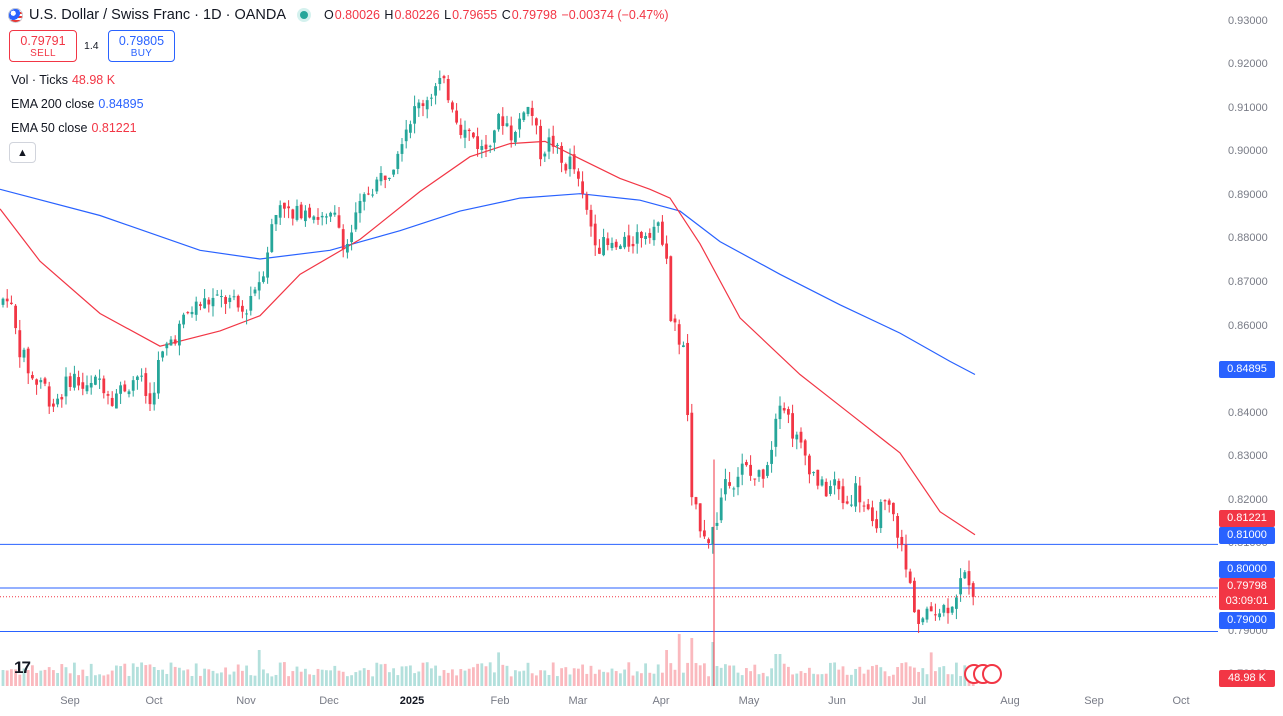 The width and height of the screenshot is (1283, 716). I want to click on high-label: H, so click(389, 15).